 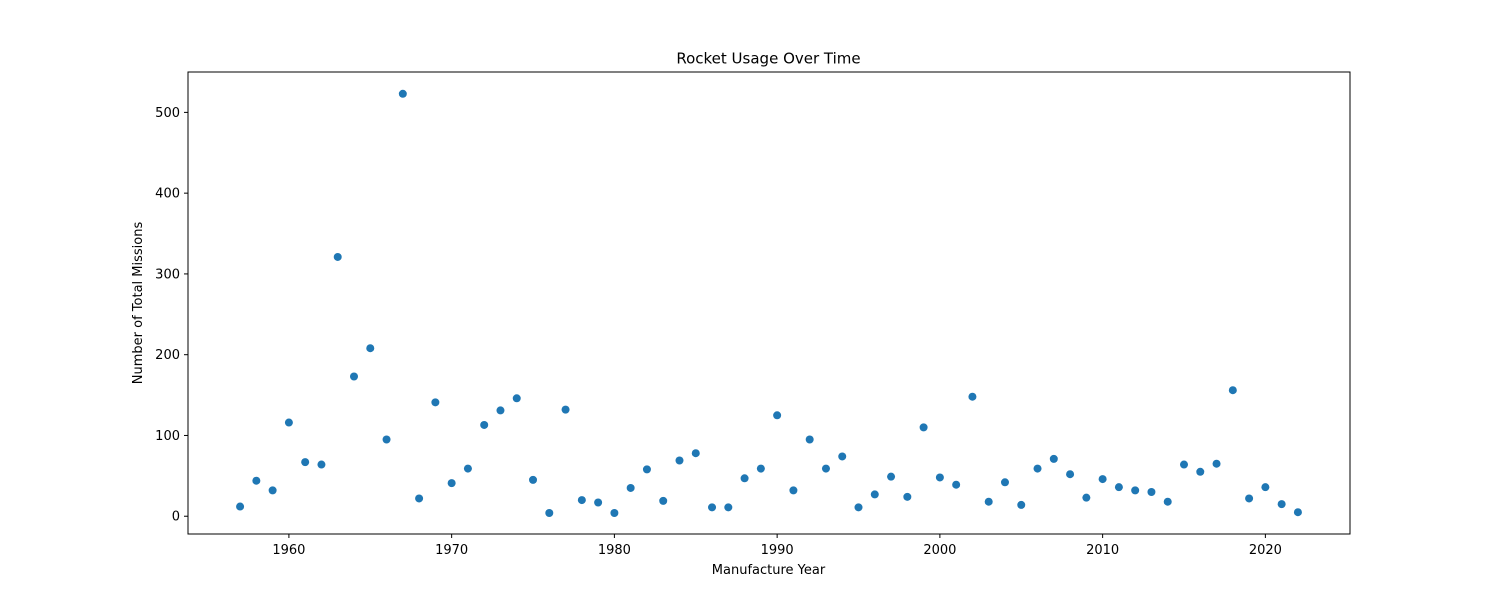 What do you see at coordinates (614, 550) in the screenshot?
I see `x-tick-label: 1980` at bounding box center [614, 550].